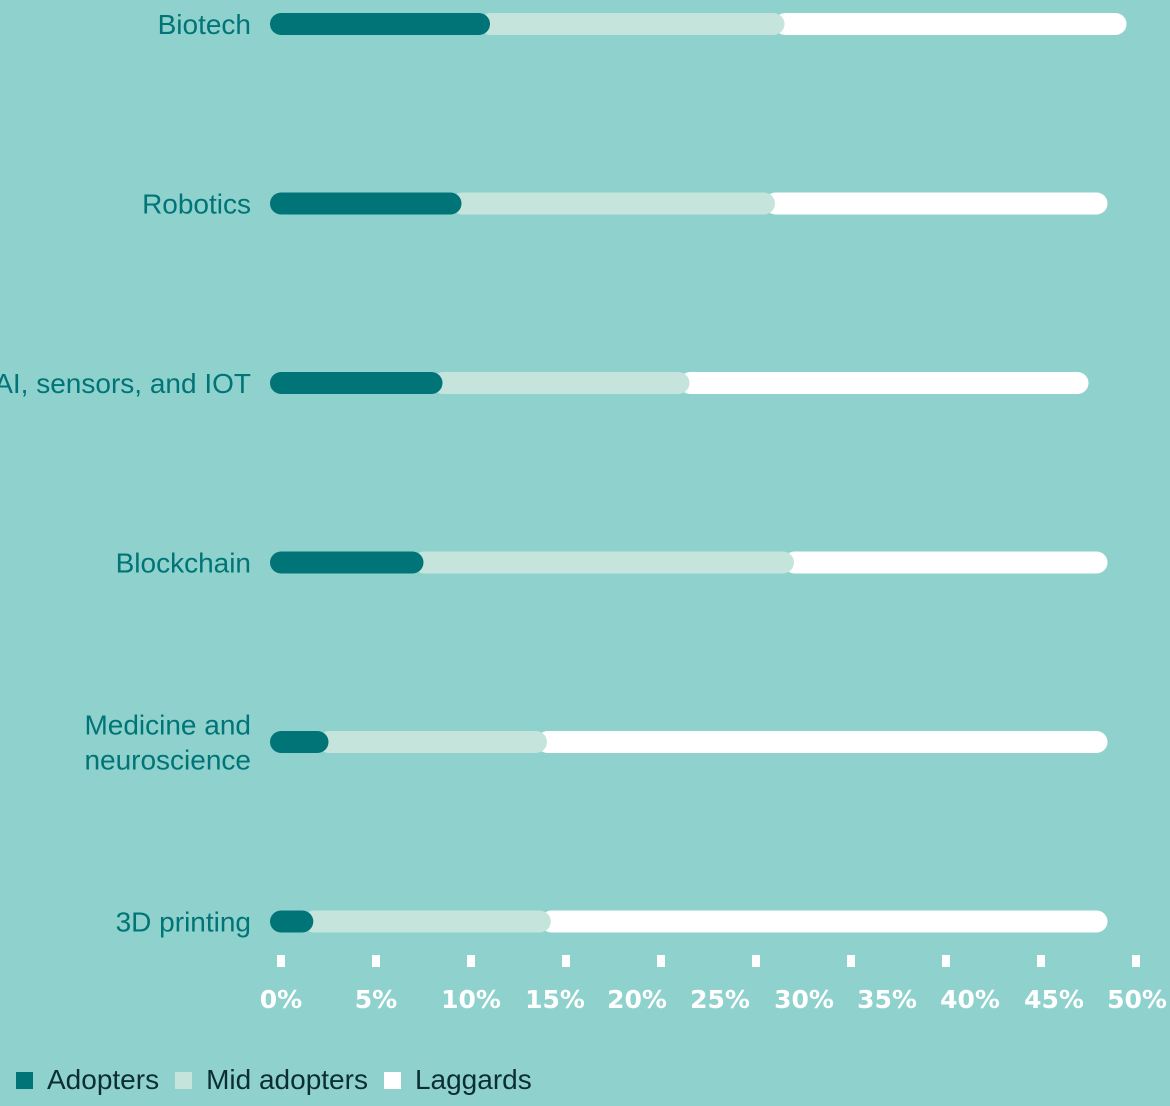 The image size is (1170, 1106). I want to click on category-label-medicine-and-neuroscience: Medicine and neuroscience, so click(167, 743).